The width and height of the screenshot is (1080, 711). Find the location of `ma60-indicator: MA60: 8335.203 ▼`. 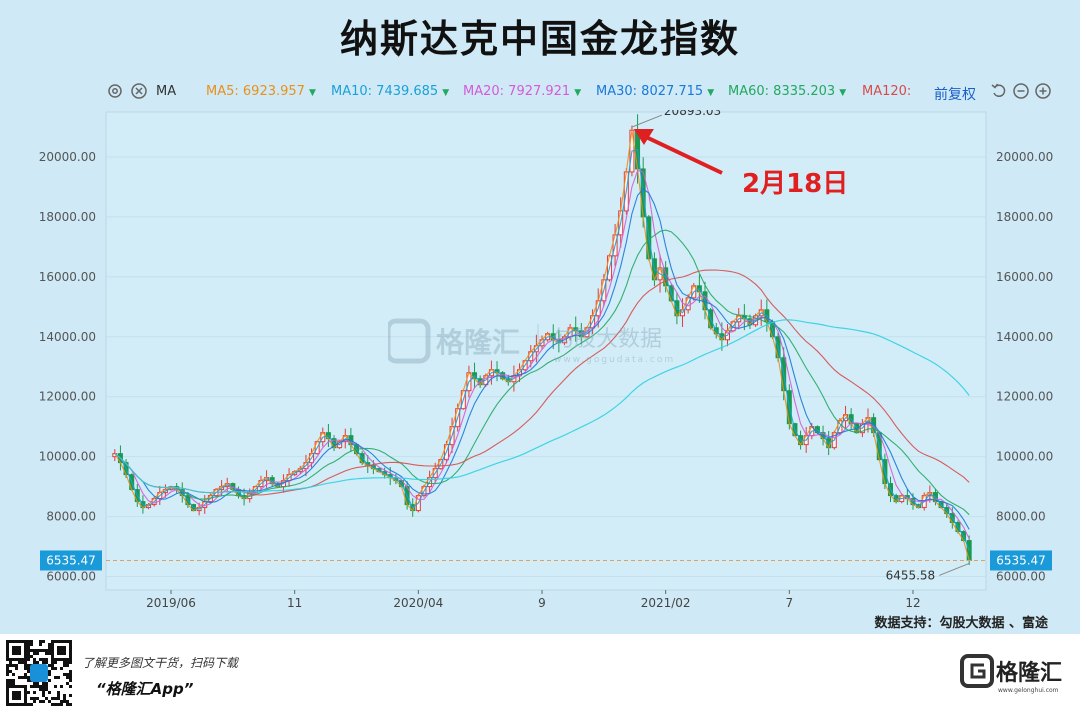

ma60-indicator: MA60: 8335.203 ▼ is located at coordinates (787, 91).